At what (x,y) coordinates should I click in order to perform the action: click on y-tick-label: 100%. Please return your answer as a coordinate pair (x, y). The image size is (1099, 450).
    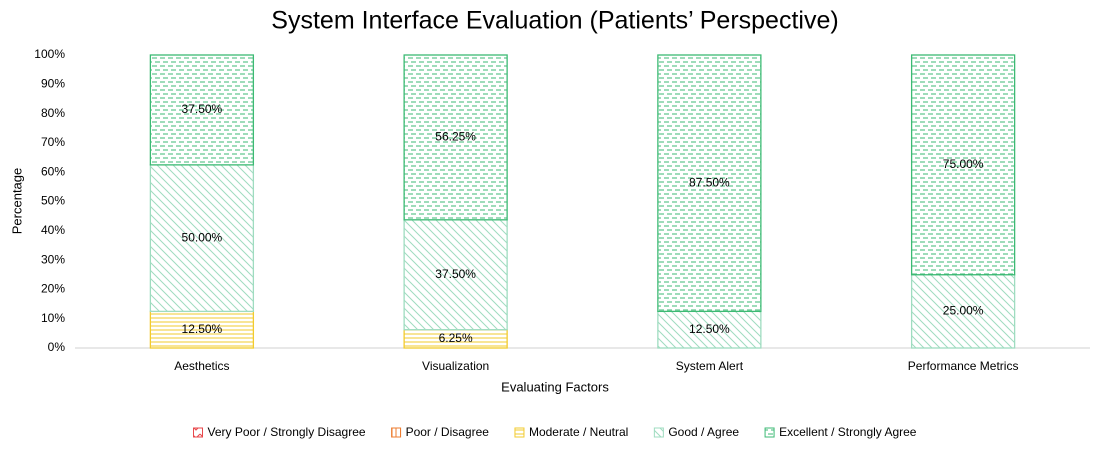
    Looking at the image, I should click on (49, 54).